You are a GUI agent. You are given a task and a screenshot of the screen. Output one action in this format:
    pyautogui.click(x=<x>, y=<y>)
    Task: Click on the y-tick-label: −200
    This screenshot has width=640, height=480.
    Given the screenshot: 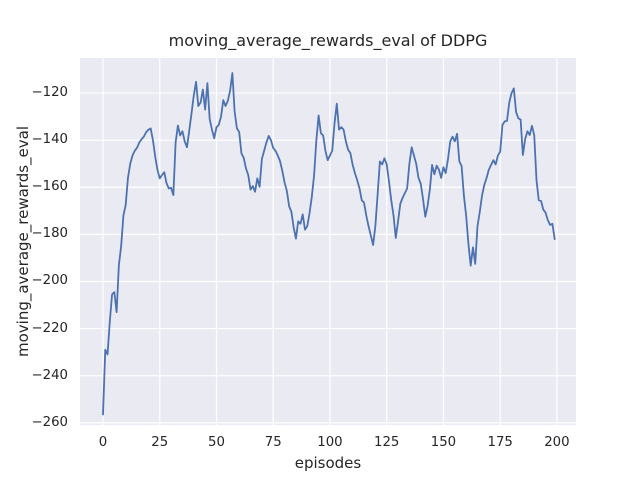 What is the action you would take?
    pyautogui.click(x=49, y=281)
    